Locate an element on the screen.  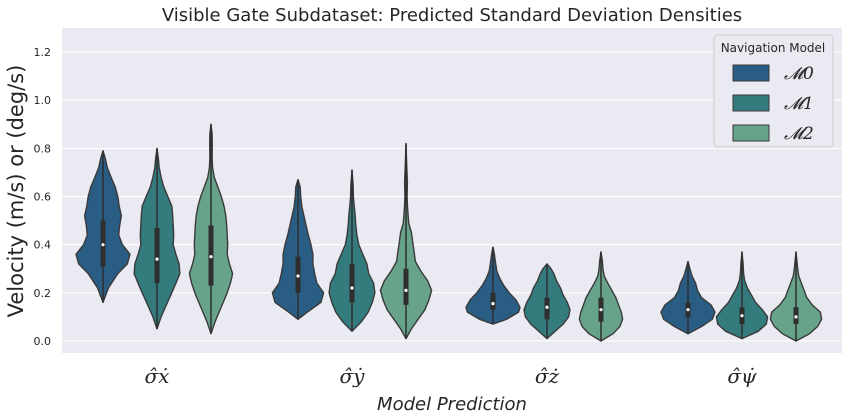
x-axis-label: Model Prediction is located at coordinates (452, 404).